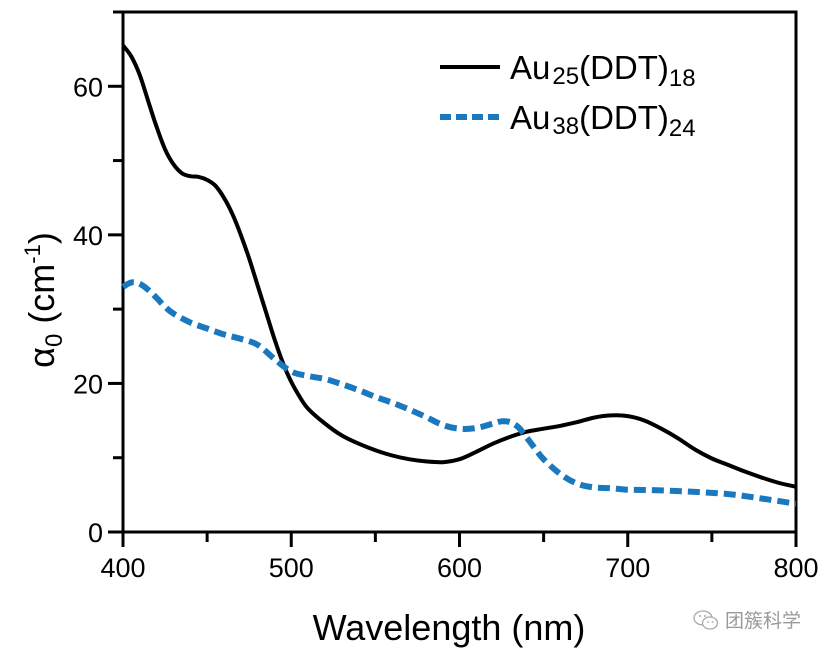 The height and width of the screenshot is (658, 831). Describe the element at coordinates (122, 568) in the screenshot. I see `x-tick-label: 400` at that location.